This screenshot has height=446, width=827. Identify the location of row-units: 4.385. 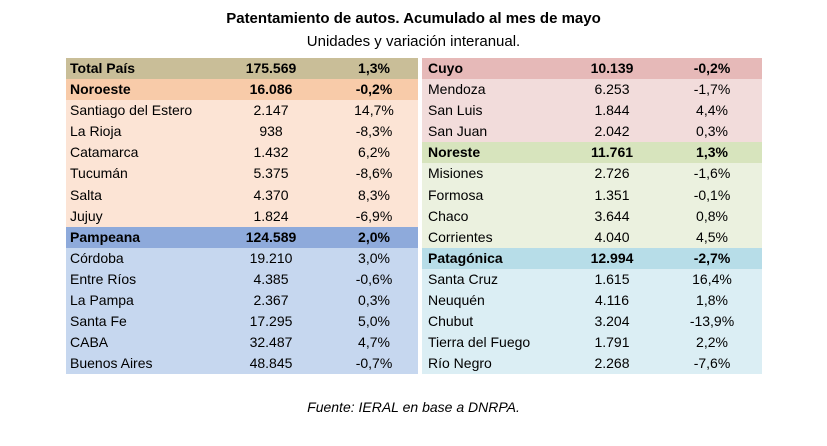
(271, 278).